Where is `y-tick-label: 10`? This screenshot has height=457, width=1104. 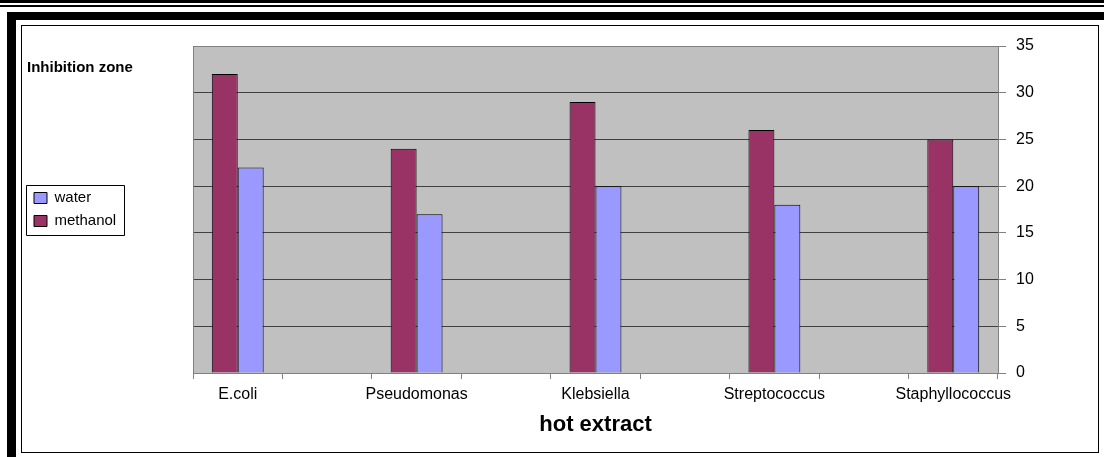 y-tick-label: 10 is located at coordinates (1025, 278).